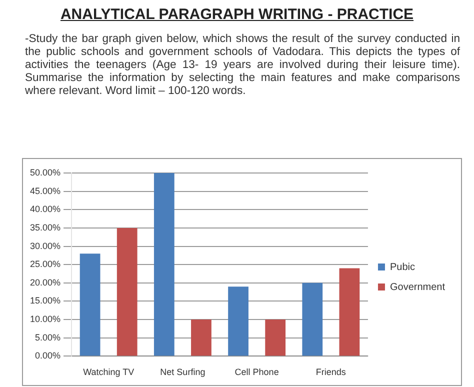 This screenshot has height=387, width=474. Describe the element at coordinates (45, 301) in the screenshot. I see `y-tick-label: 15.00%` at that location.